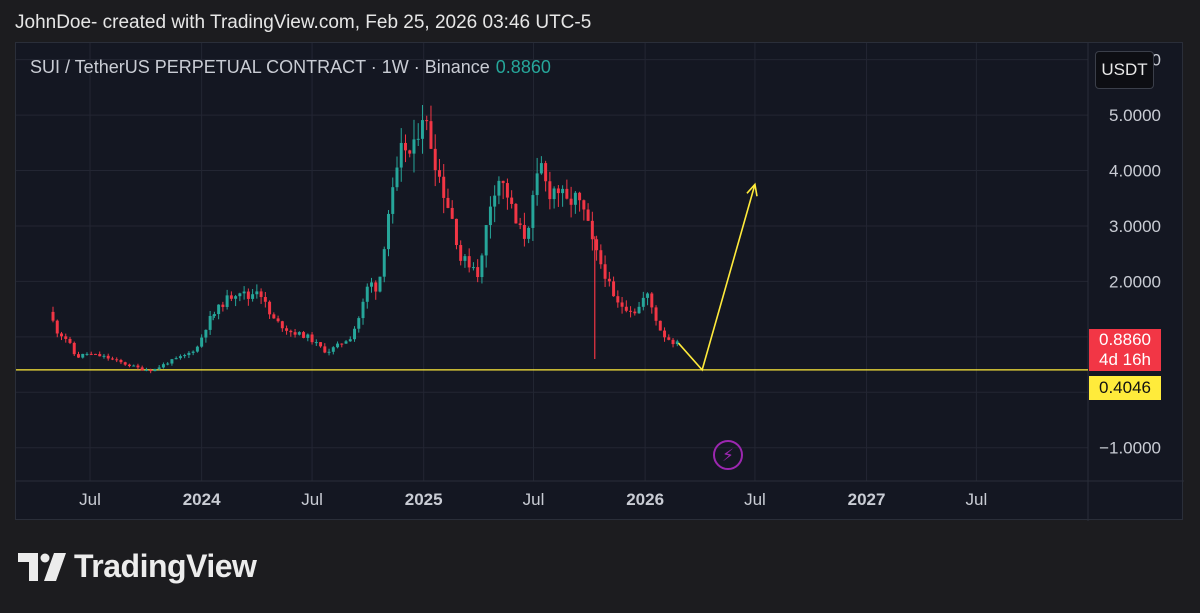 The width and height of the screenshot is (1200, 613). I want to click on lightning-icon: ⚡︎, so click(728, 455).